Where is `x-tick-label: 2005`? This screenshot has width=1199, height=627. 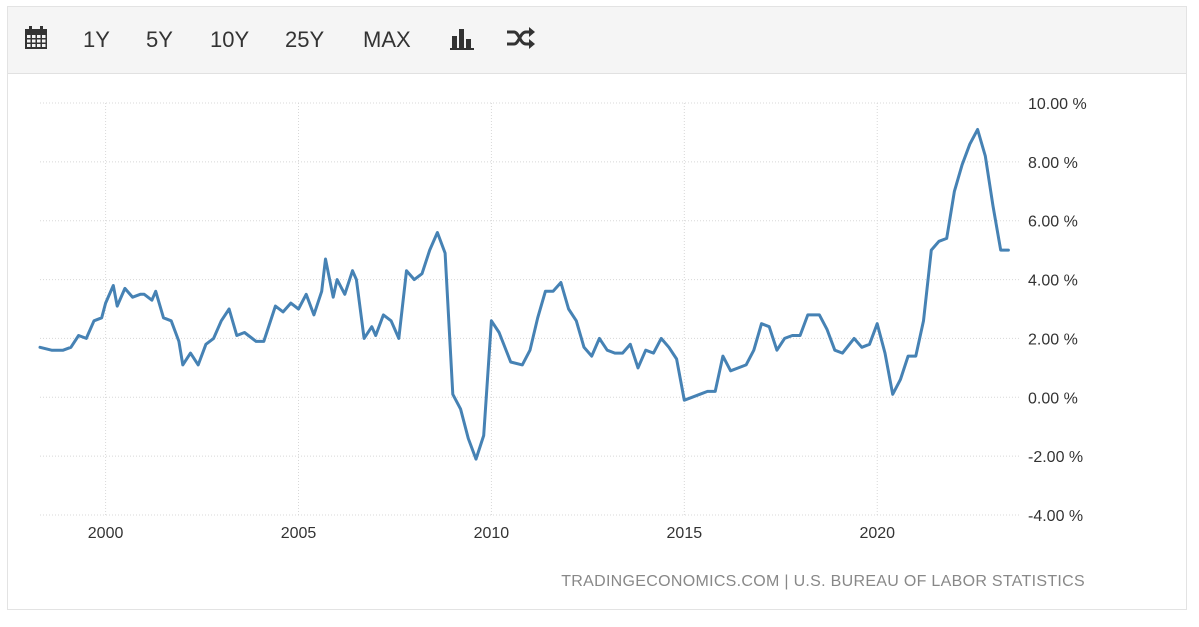
x-tick-label: 2005 is located at coordinates (299, 533).